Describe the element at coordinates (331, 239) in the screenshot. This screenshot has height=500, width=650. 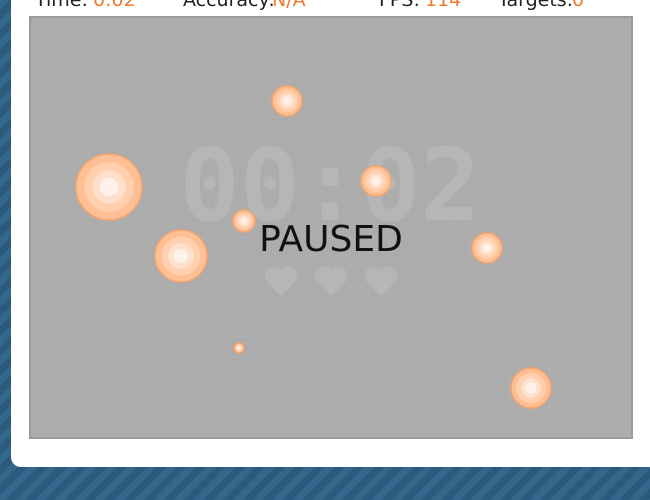
I see `pause-text: PAUSED` at that location.